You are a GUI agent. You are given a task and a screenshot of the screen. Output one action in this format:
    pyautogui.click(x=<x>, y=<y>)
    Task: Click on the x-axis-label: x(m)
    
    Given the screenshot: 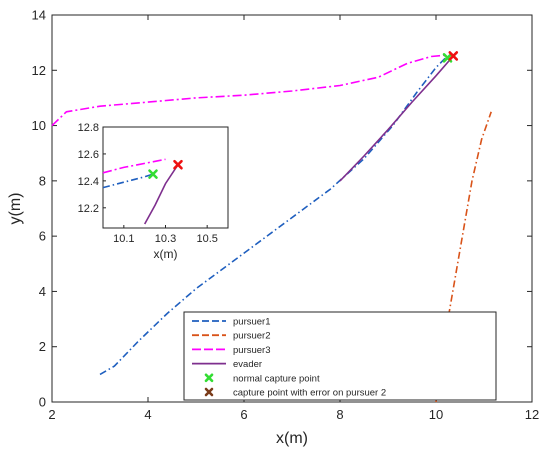 What is the action you would take?
    pyautogui.click(x=292, y=438)
    